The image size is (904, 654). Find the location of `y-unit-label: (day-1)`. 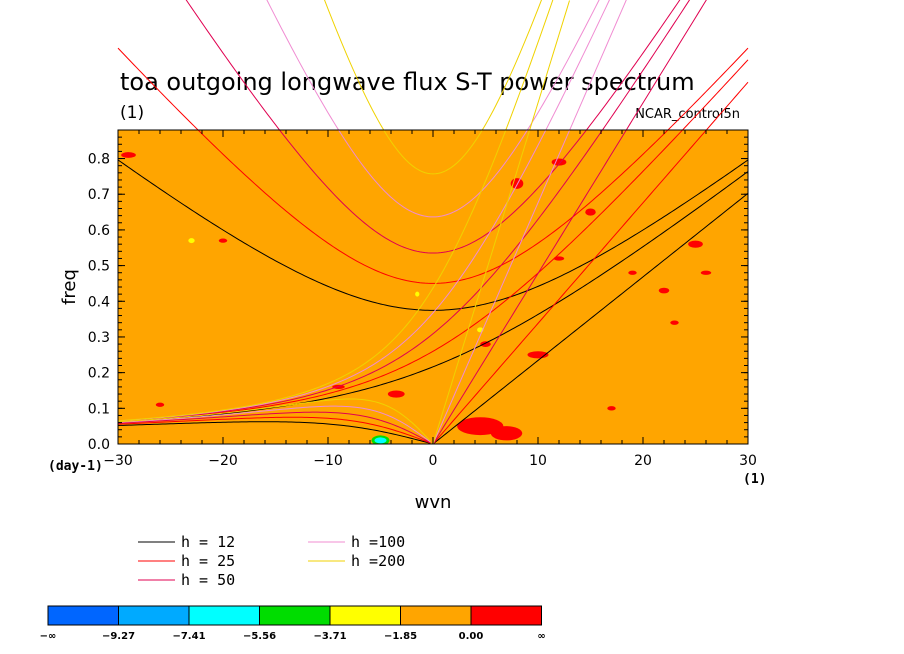

y-unit-label: (day-1) is located at coordinates (75, 466).